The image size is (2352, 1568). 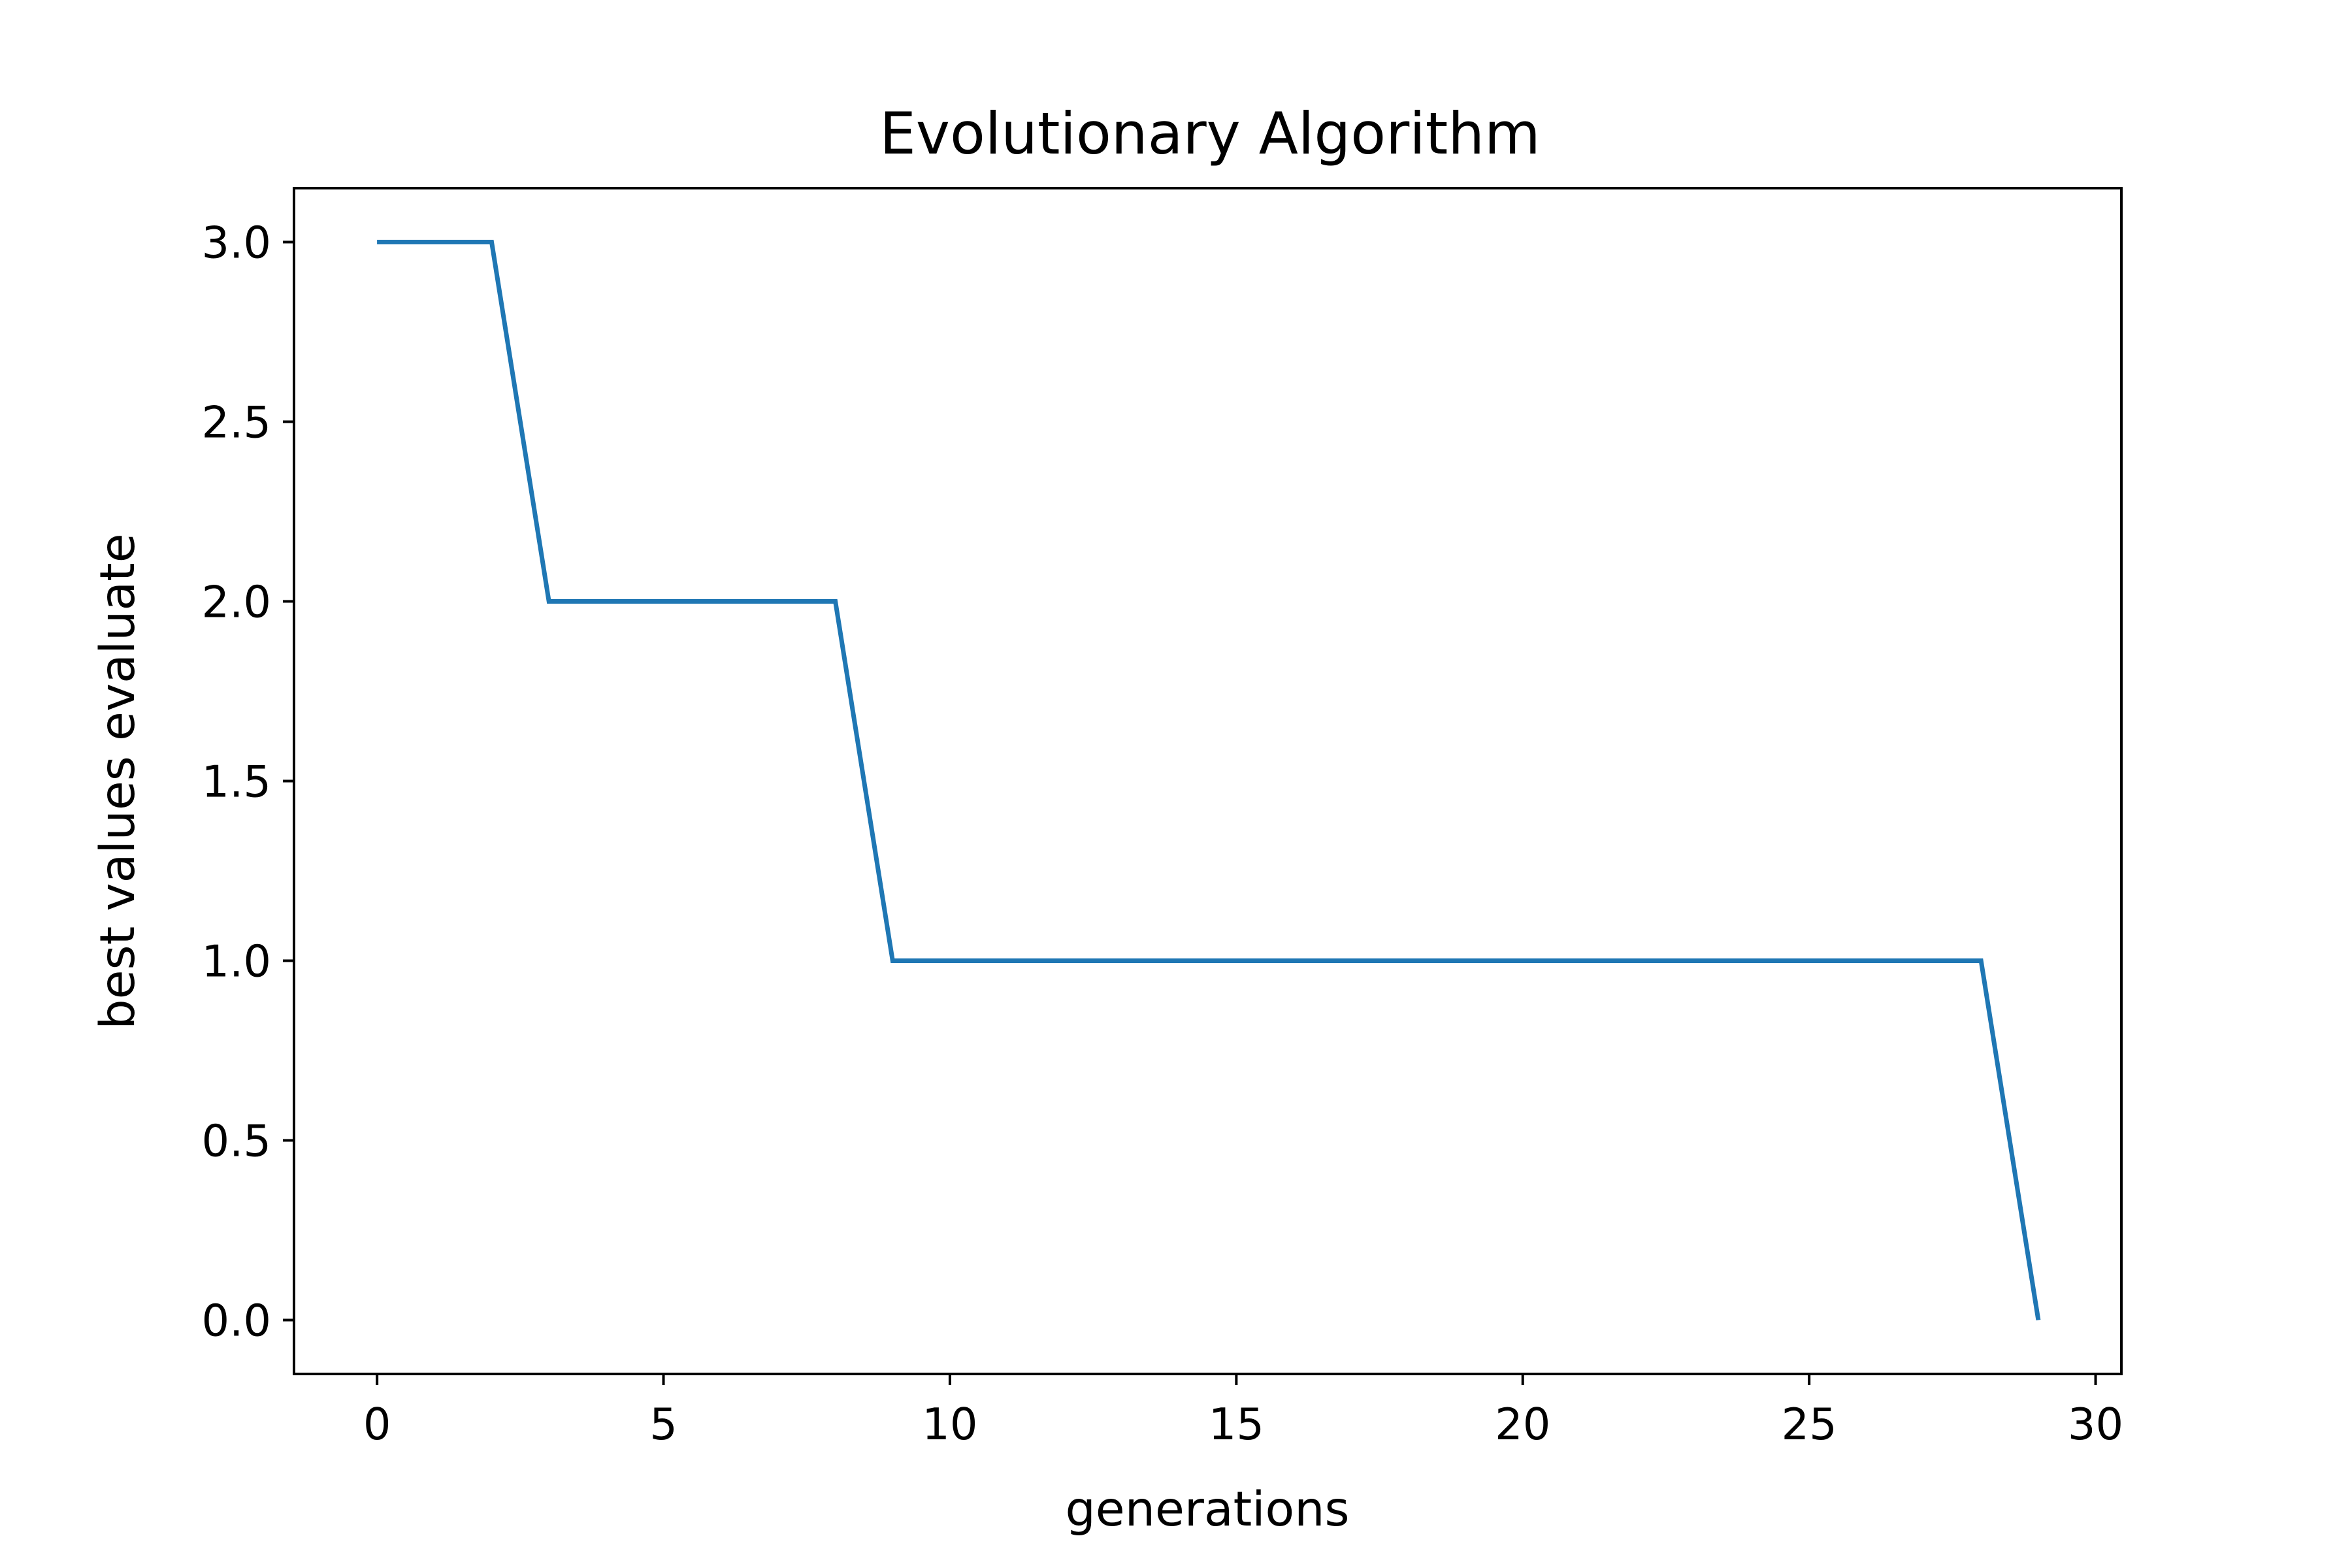 What do you see at coordinates (949, 1424) in the screenshot?
I see `x-tick-label: 10` at bounding box center [949, 1424].